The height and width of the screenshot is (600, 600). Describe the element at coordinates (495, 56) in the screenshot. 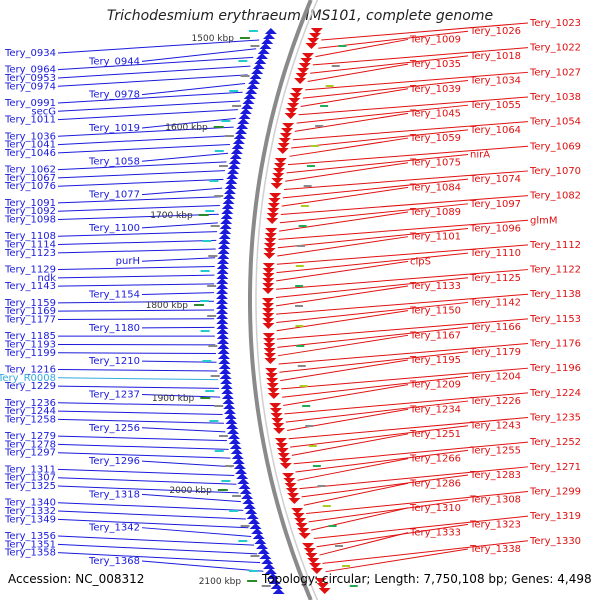

I see `gene-label-right: Tery_1018` at that location.